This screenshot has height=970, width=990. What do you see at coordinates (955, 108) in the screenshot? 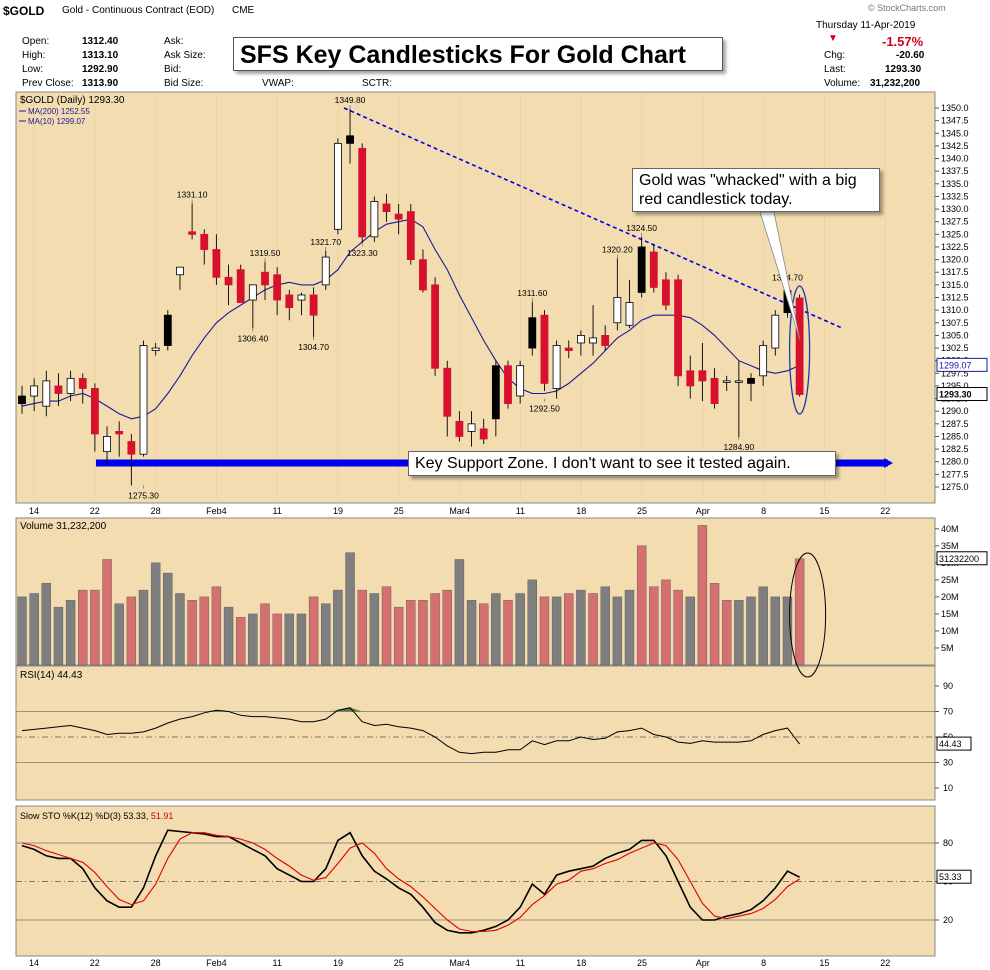
I see `price-tick-label: 1350.0` at bounding box center [955, 108].